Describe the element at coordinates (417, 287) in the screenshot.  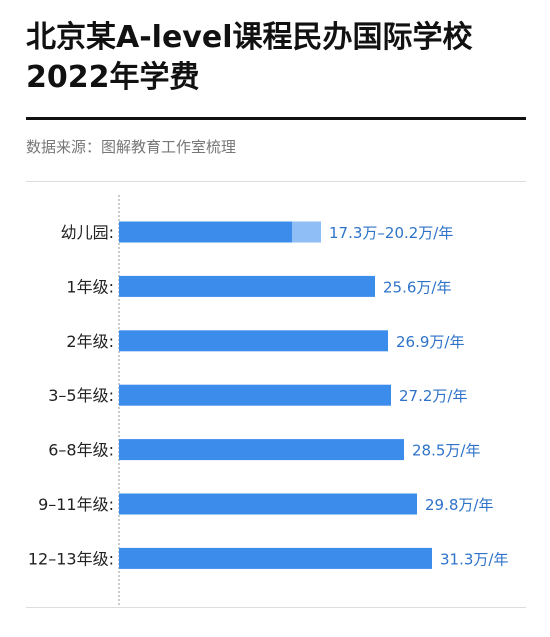
I see `data-label: 25.6万/年` at that location.